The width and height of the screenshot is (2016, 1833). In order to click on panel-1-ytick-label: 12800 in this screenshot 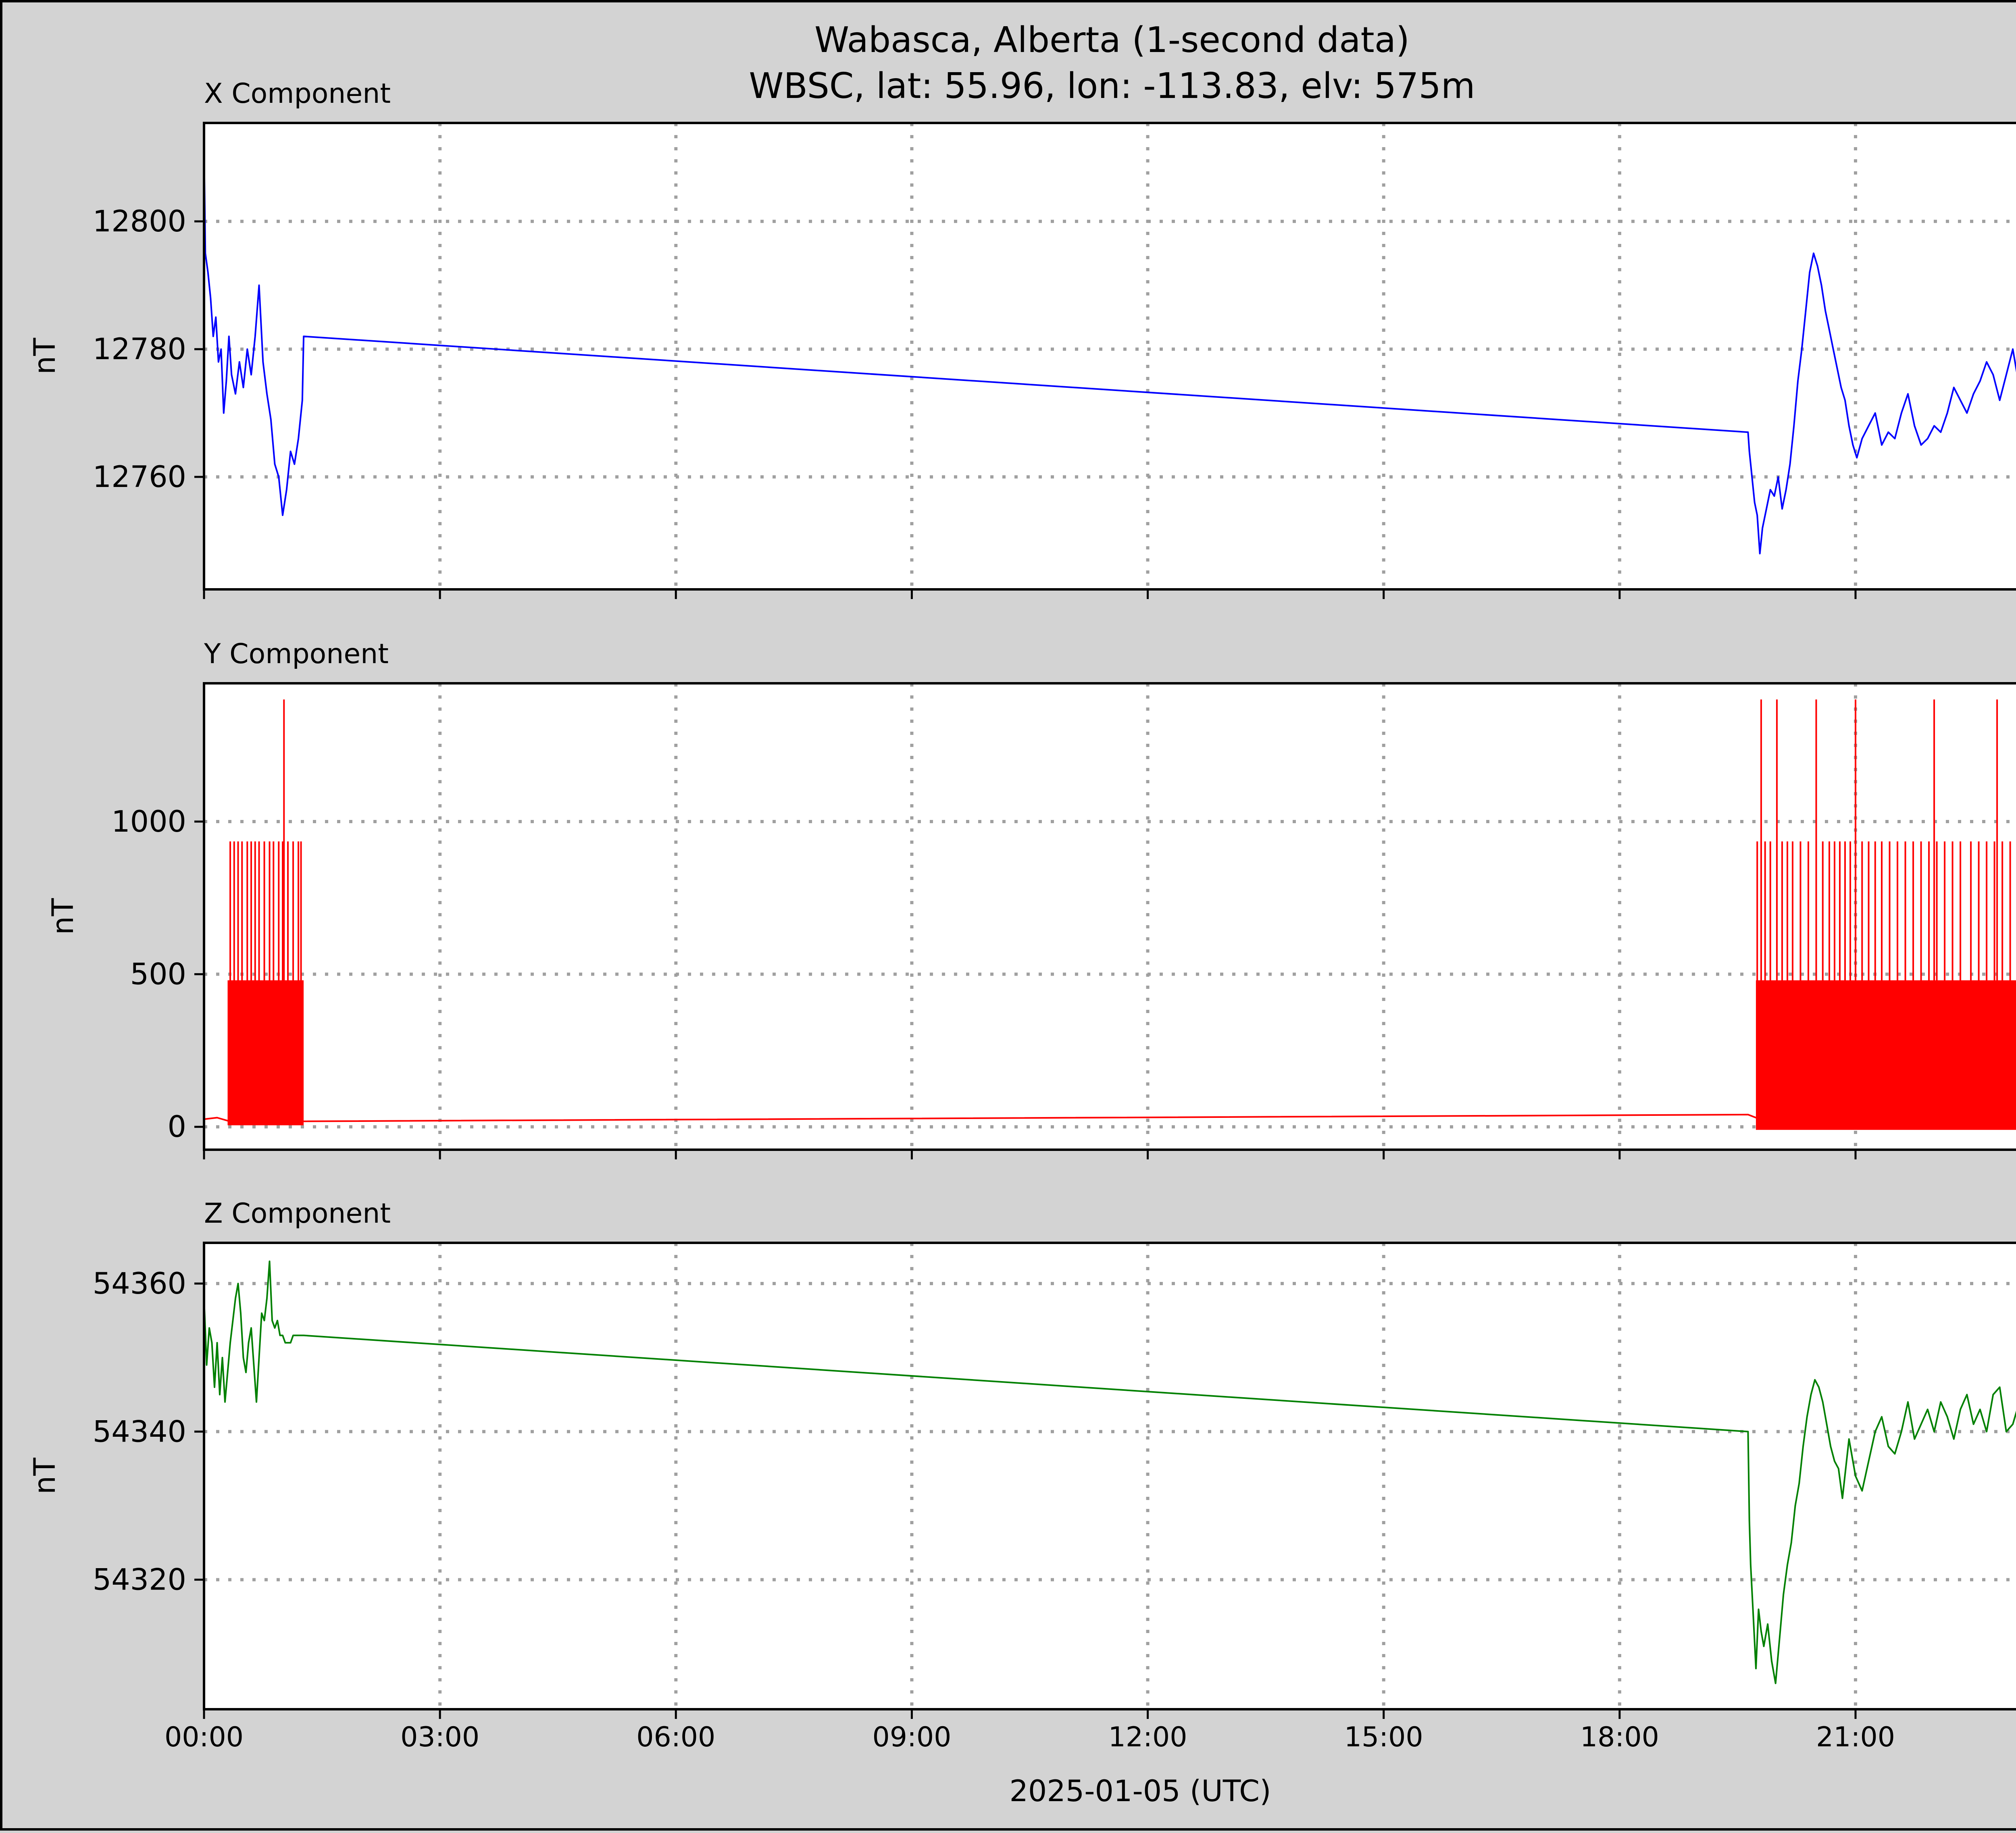, I will do `click(139, 221)`.